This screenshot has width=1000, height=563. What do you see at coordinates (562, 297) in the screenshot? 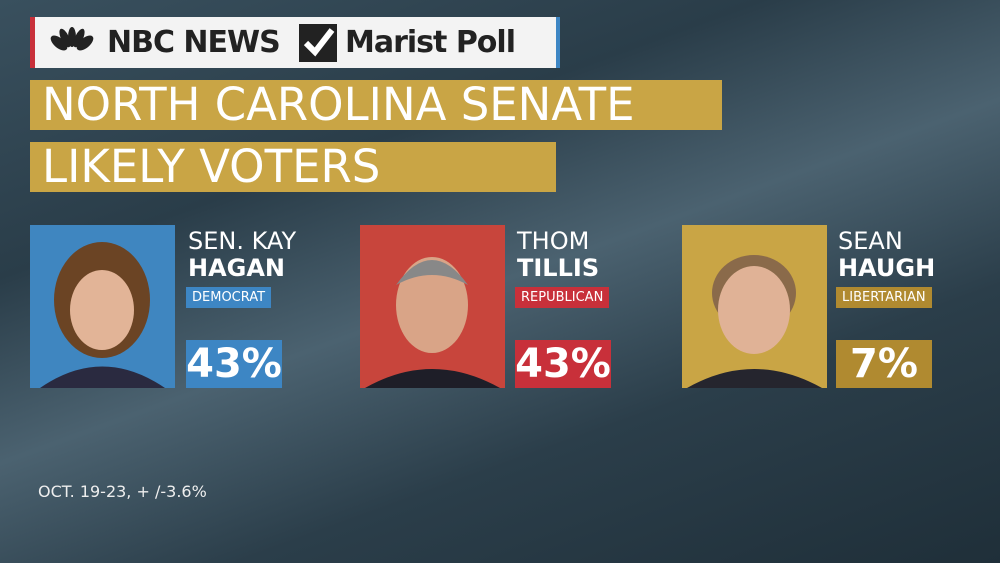
I see `party-label: Republican` at bounding box center [562, 297].